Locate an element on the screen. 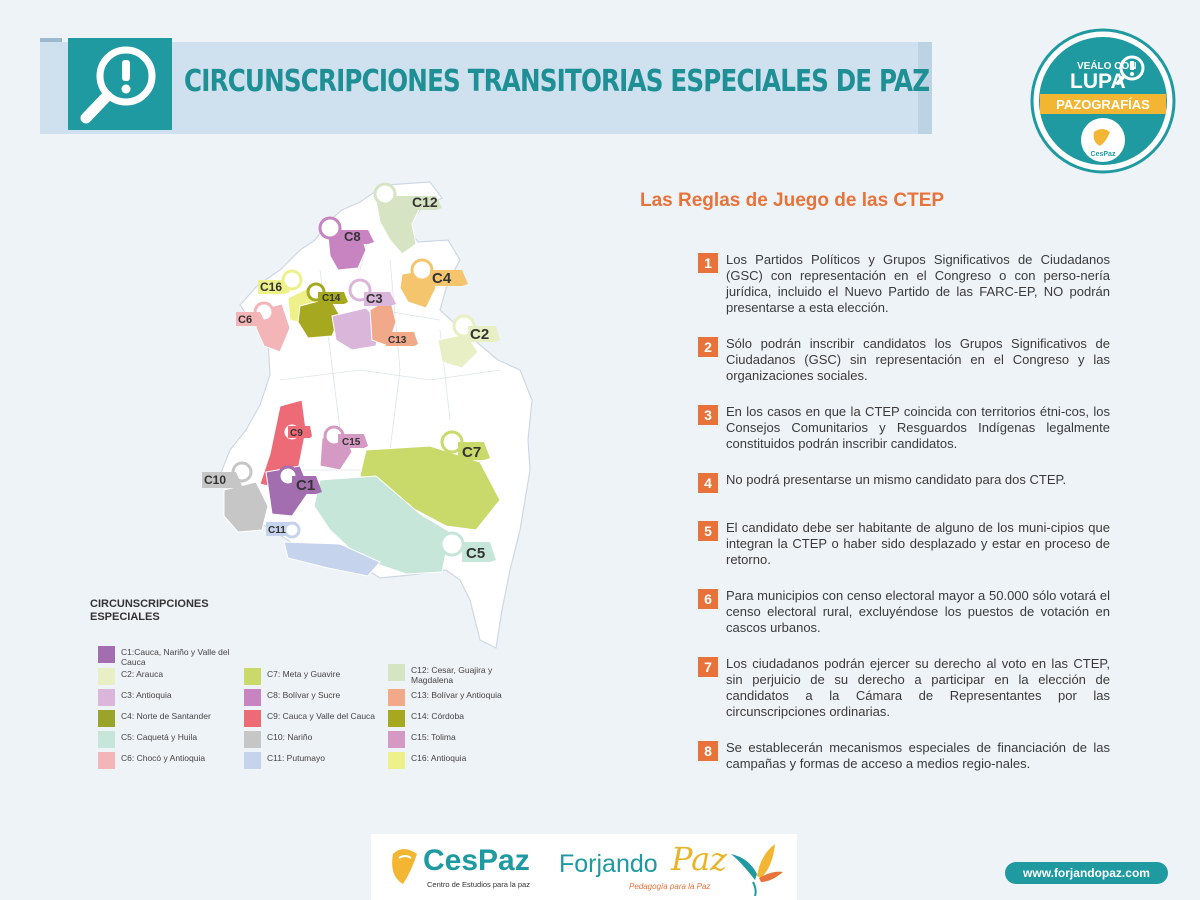 This screenshot has height=900, width=1200. rules-title: Las Reglas de Juego de las CTEP is located at coordinates (792, 200).